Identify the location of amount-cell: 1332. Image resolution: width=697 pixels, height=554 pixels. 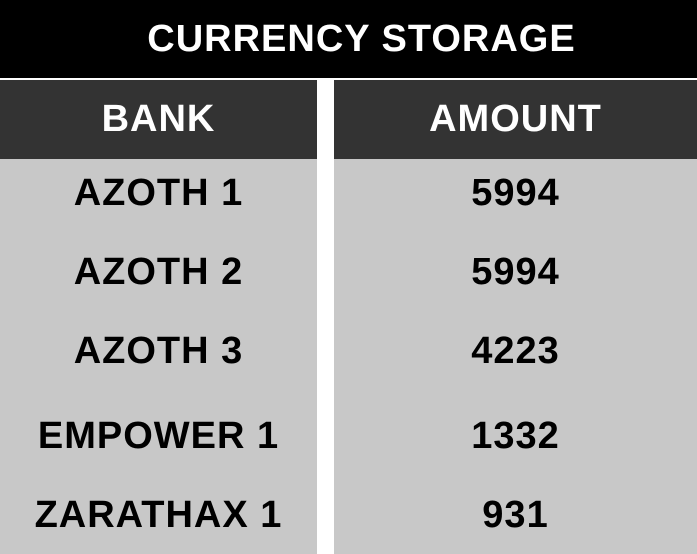
(515, 435).